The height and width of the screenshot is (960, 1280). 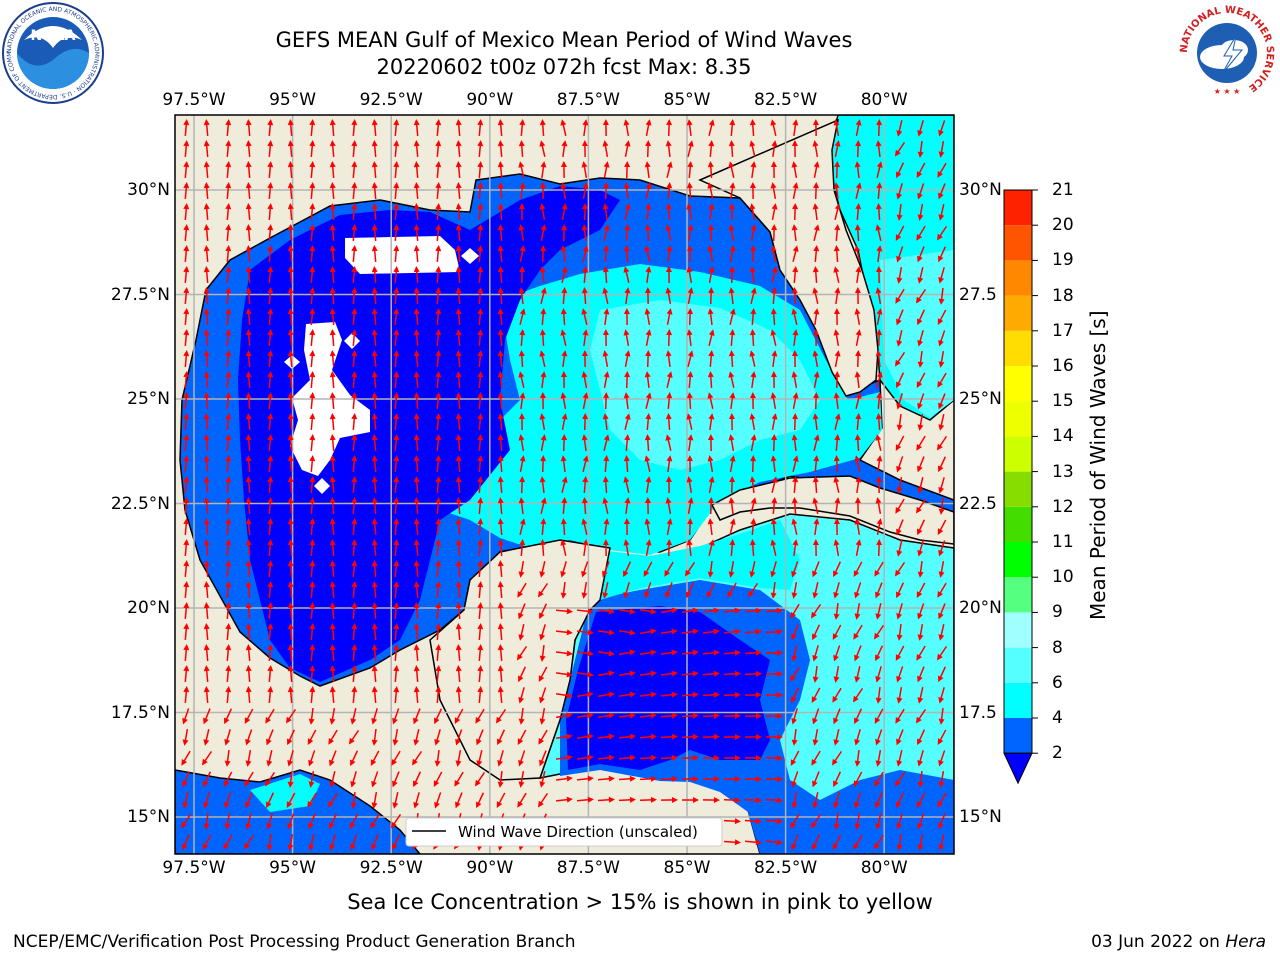 I want to click on colorbar-label: 15, so click(x=1063, y=401).